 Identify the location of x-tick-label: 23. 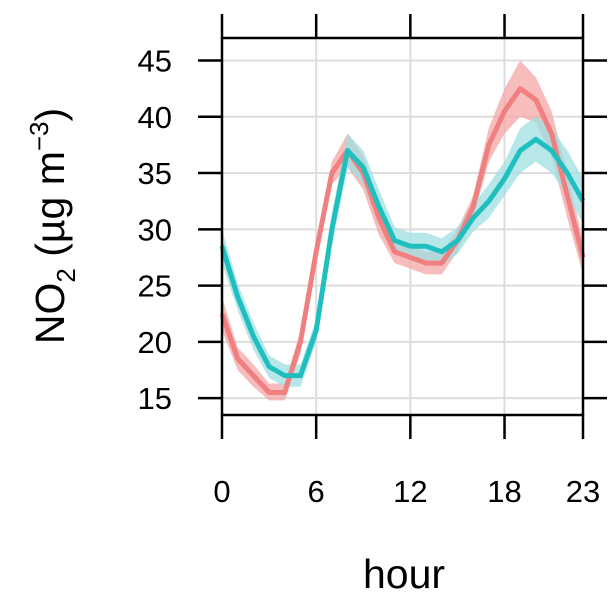
(583, 491).